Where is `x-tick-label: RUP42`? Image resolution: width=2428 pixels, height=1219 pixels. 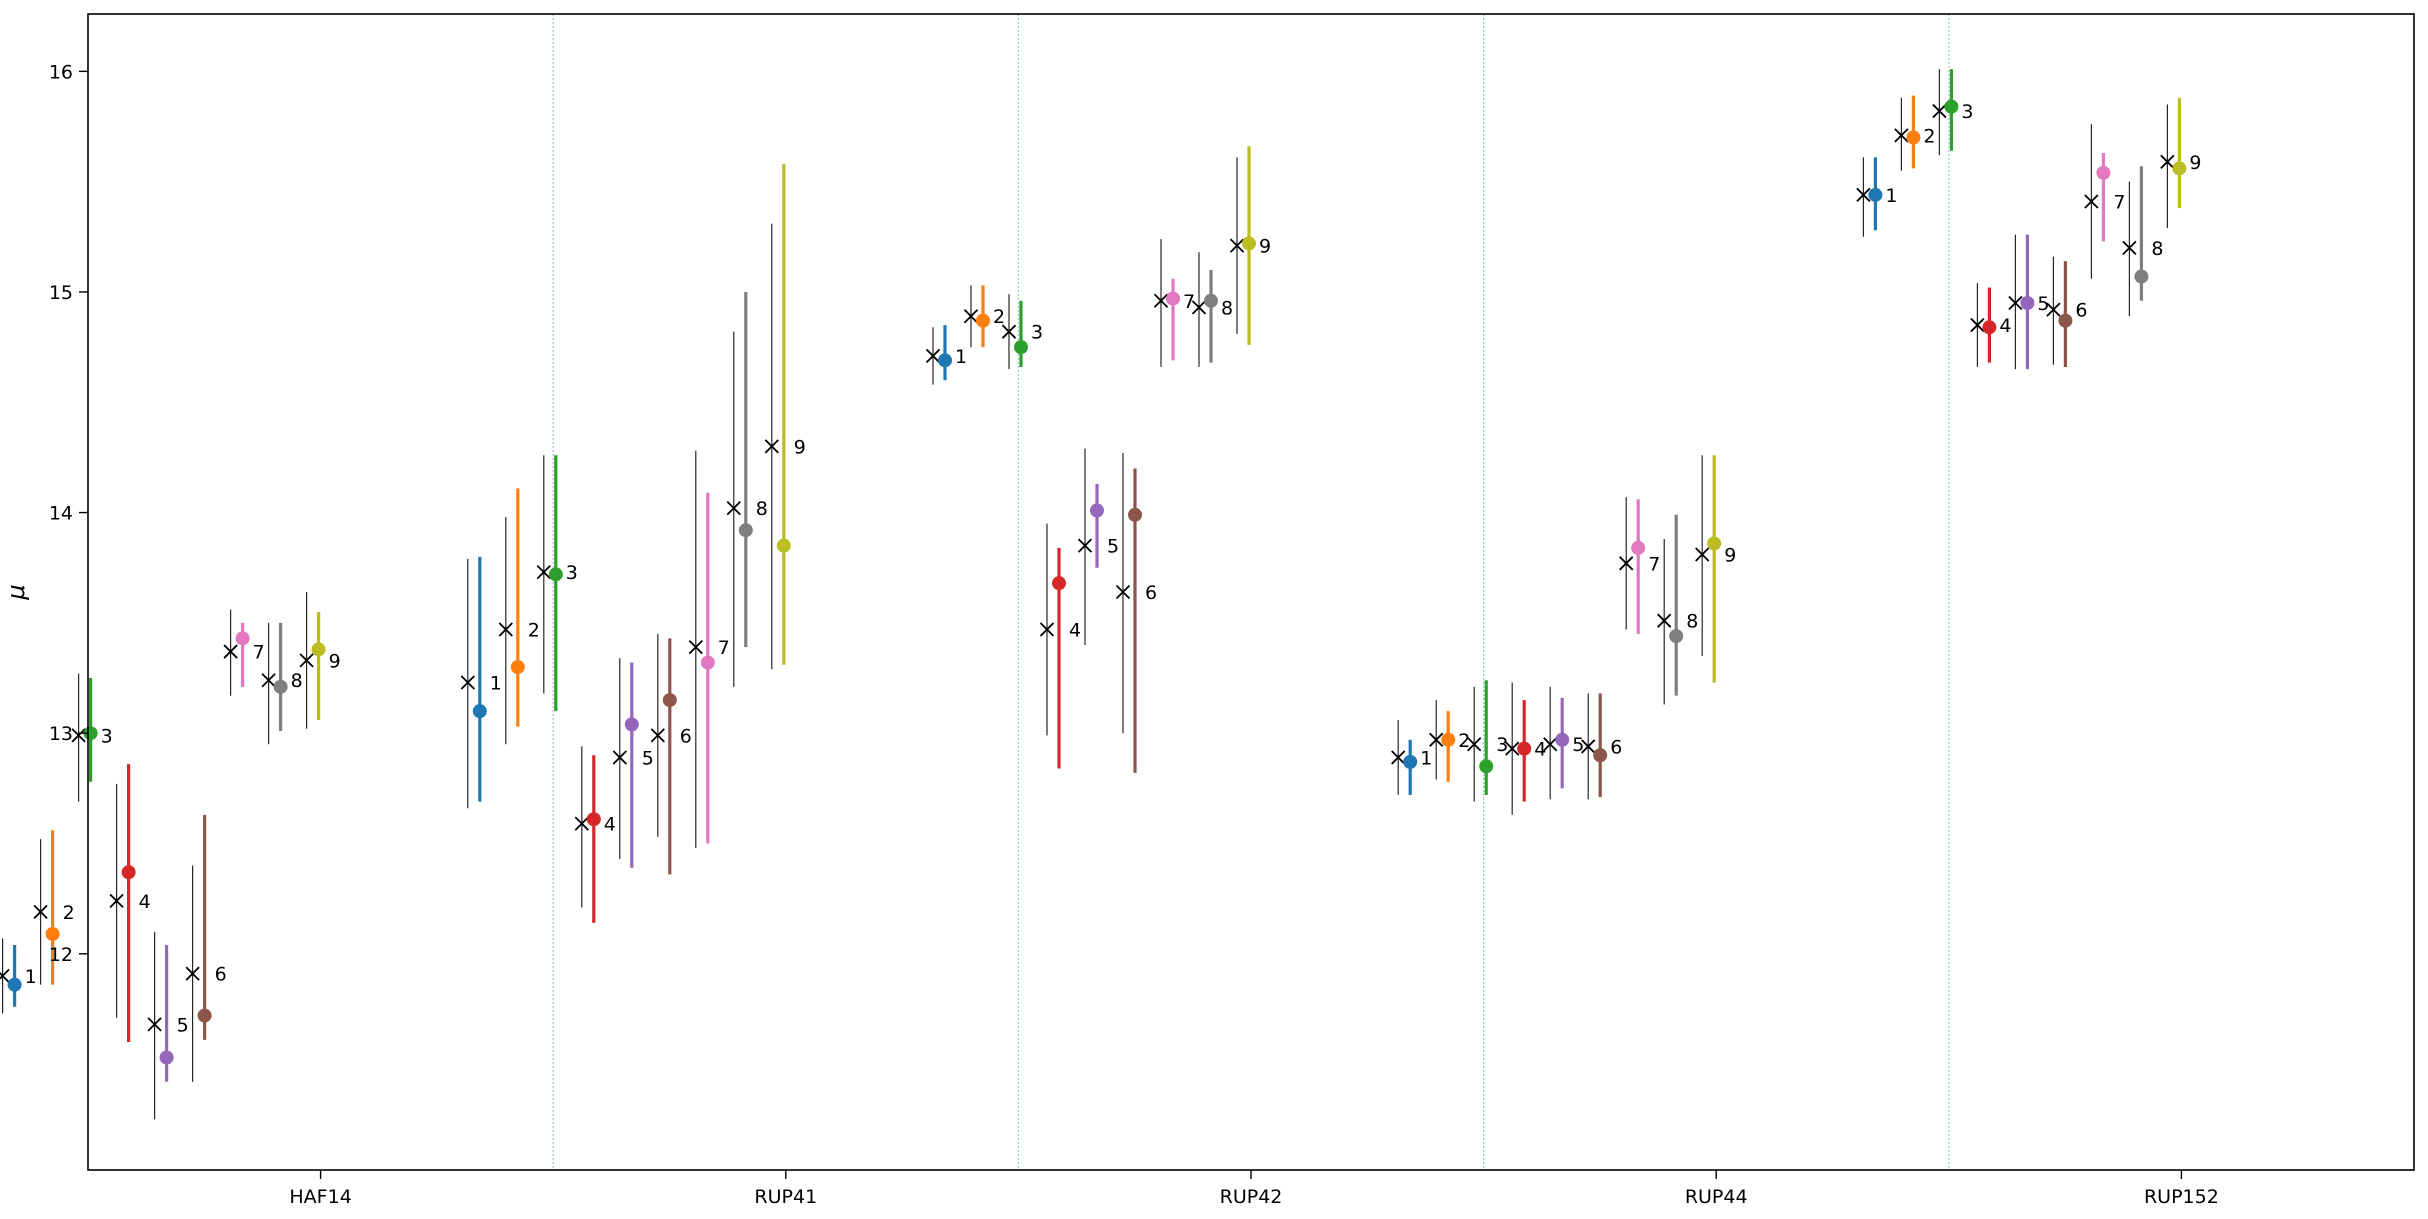
x-tick-label: RUP42 is located at coordinates (1251, 1197).